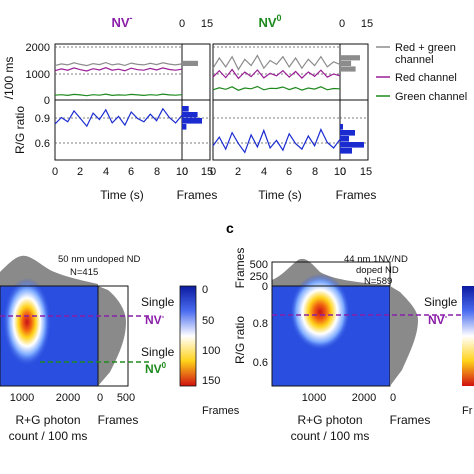  Describe the element at coordinates (9, 78) in the screenshot. I see `ylabel-counts: /100 ms` at that location.